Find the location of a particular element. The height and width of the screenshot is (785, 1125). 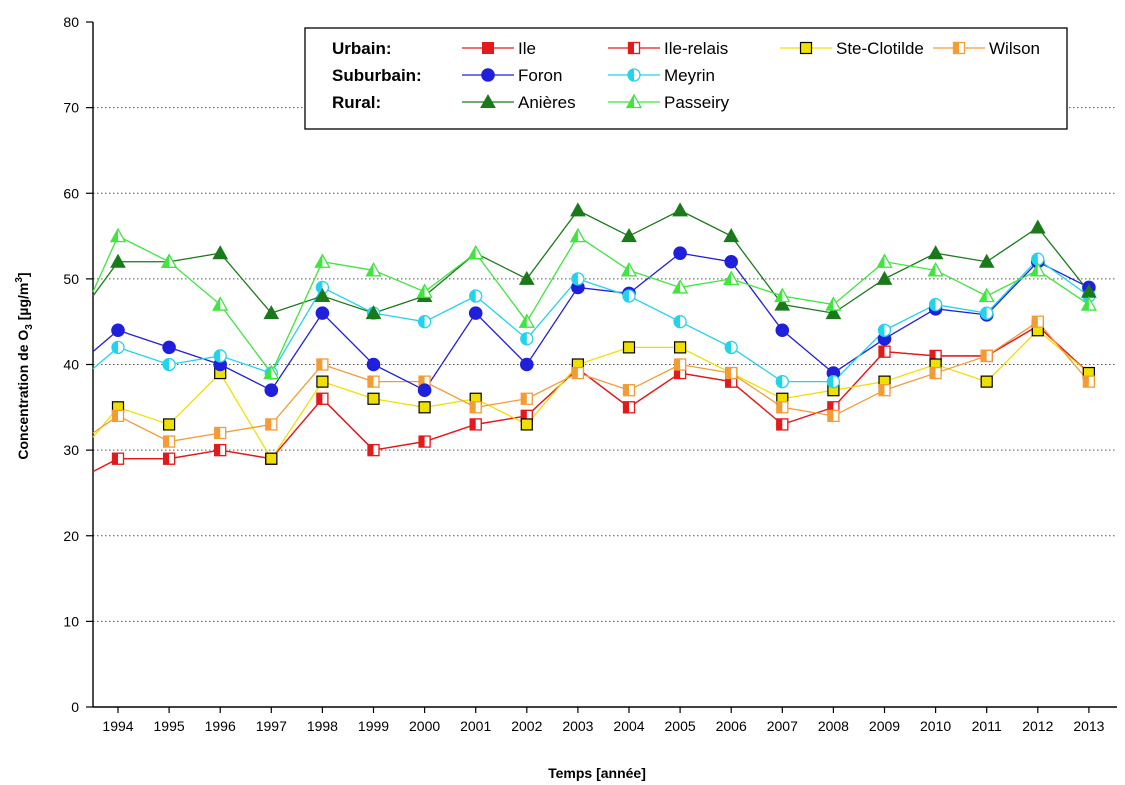

point-meyrin-1995 is located at coordinates (169, 364).